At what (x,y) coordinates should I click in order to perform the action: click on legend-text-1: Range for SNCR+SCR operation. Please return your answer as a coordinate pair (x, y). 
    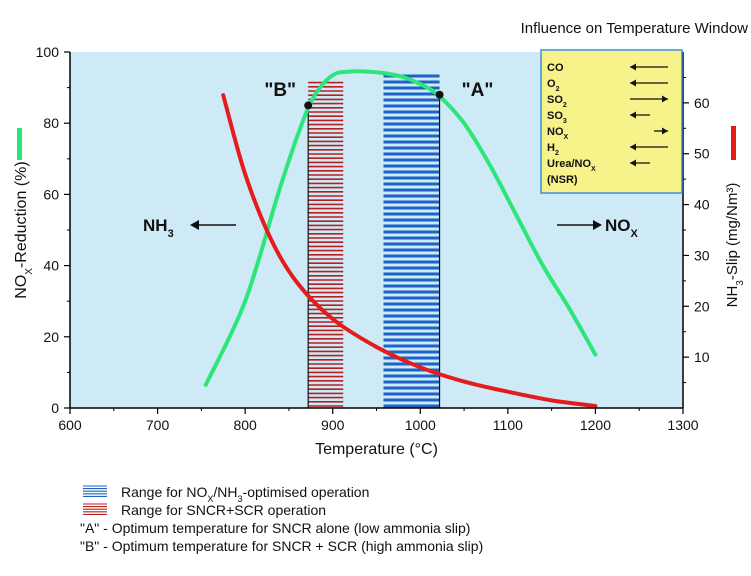
    Looking at the image, I should click on (223, 510).